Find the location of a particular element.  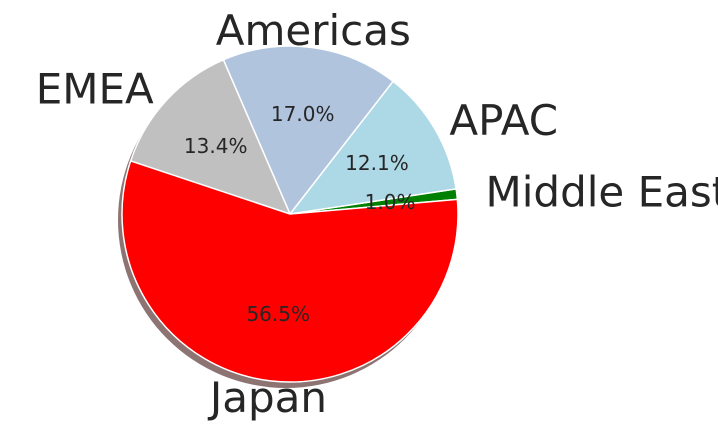

category-label-middle-east: Middle East is located at coordinates (602, 192).